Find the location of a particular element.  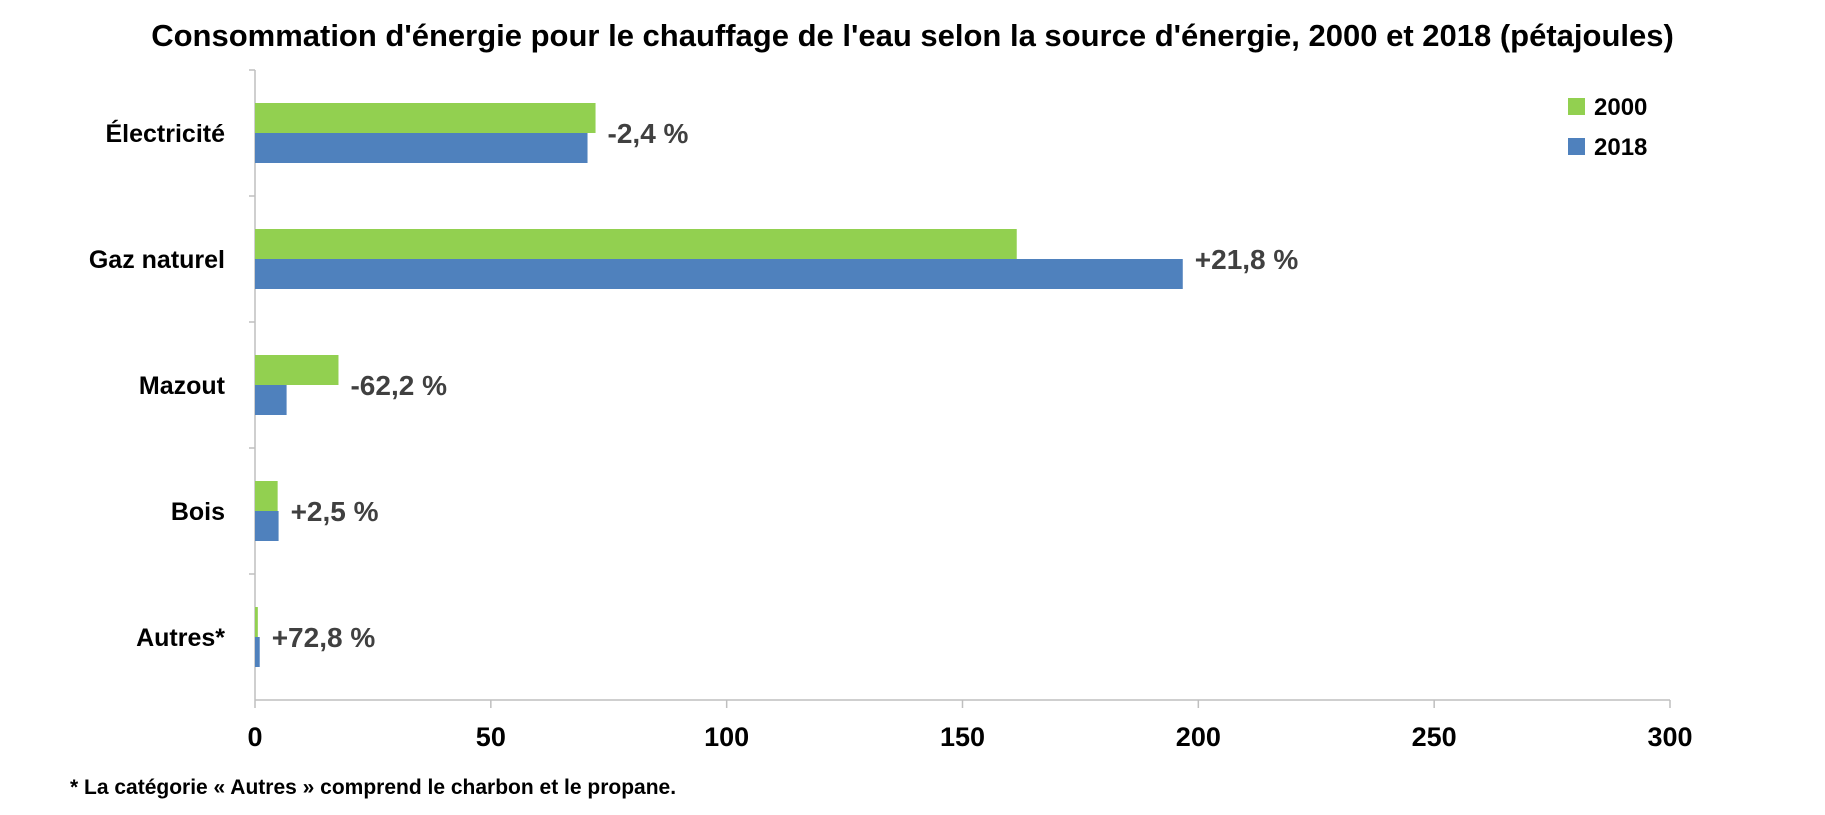

data-label: -2,4 % is located at coordinates (648, 133).